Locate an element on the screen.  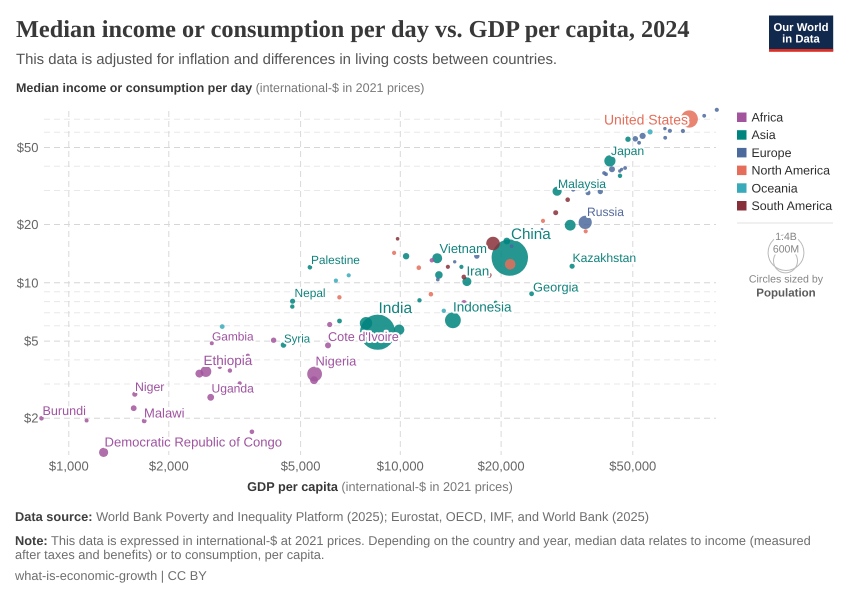
svg-text: $50 is located at coordinates (28, 147).